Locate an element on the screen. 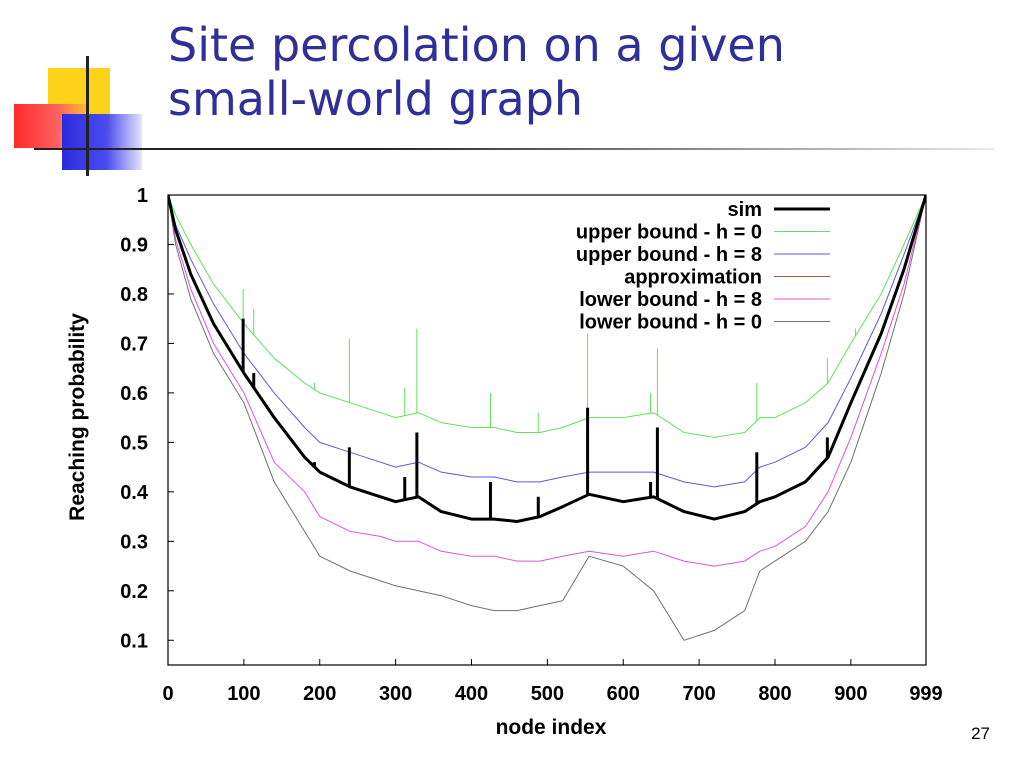 The image size is (1024, 768). y-axis-label: Reaching probability is located at coordinates (77, 417).